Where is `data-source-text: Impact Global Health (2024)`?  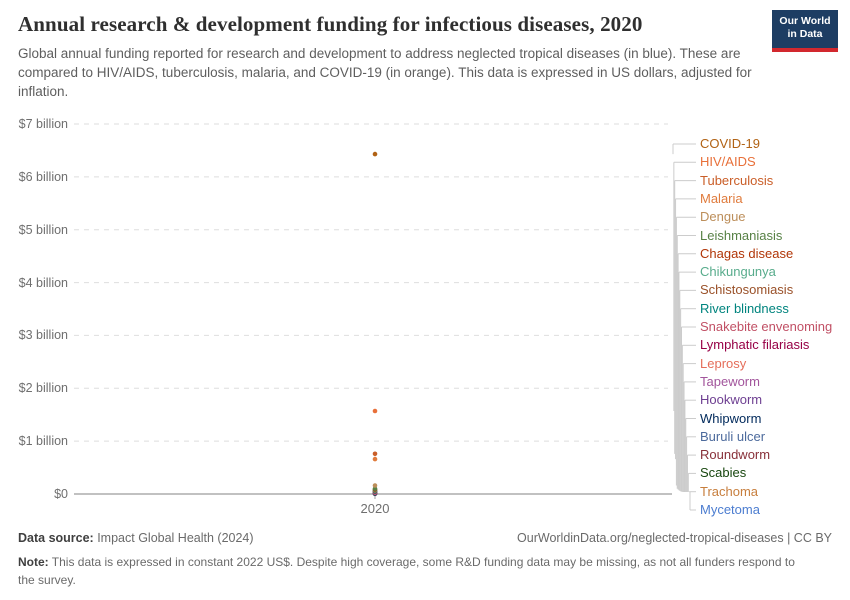 data-source-text: Impact Global Health (2024) is located at coordinates (173, 538).